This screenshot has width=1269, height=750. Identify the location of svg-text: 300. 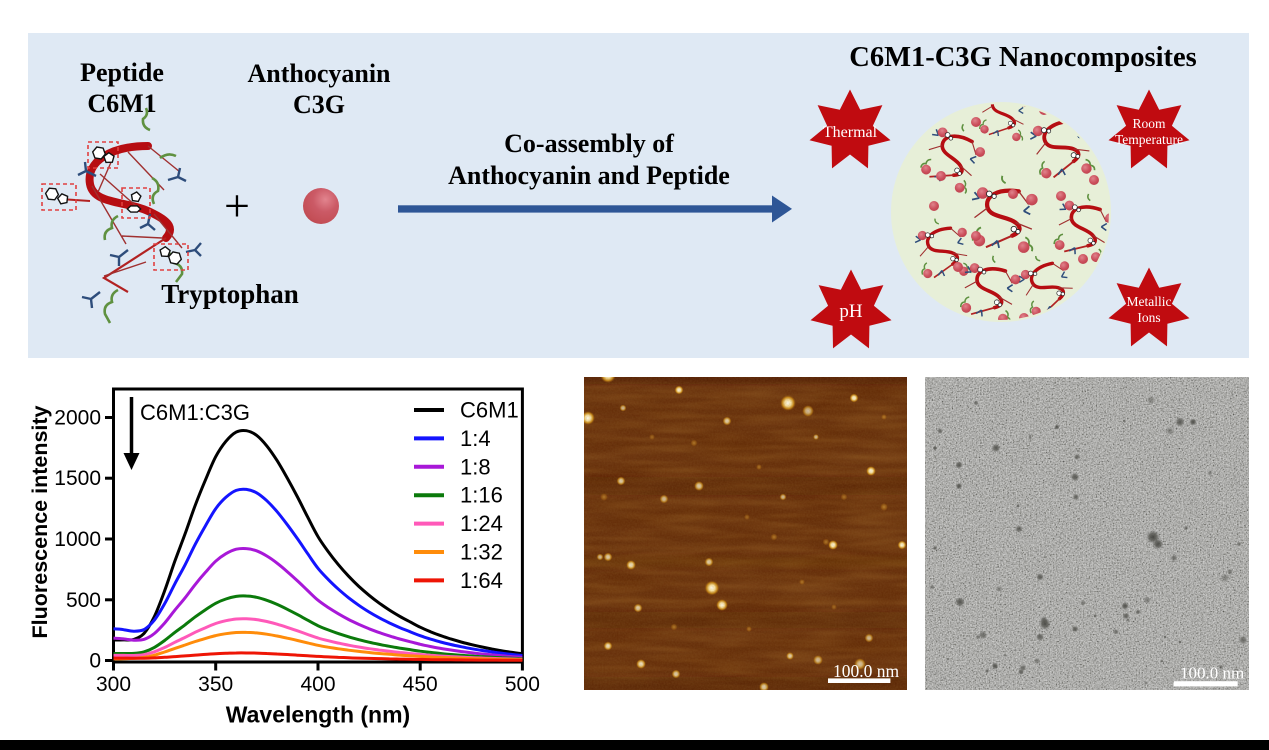
(113, 684).